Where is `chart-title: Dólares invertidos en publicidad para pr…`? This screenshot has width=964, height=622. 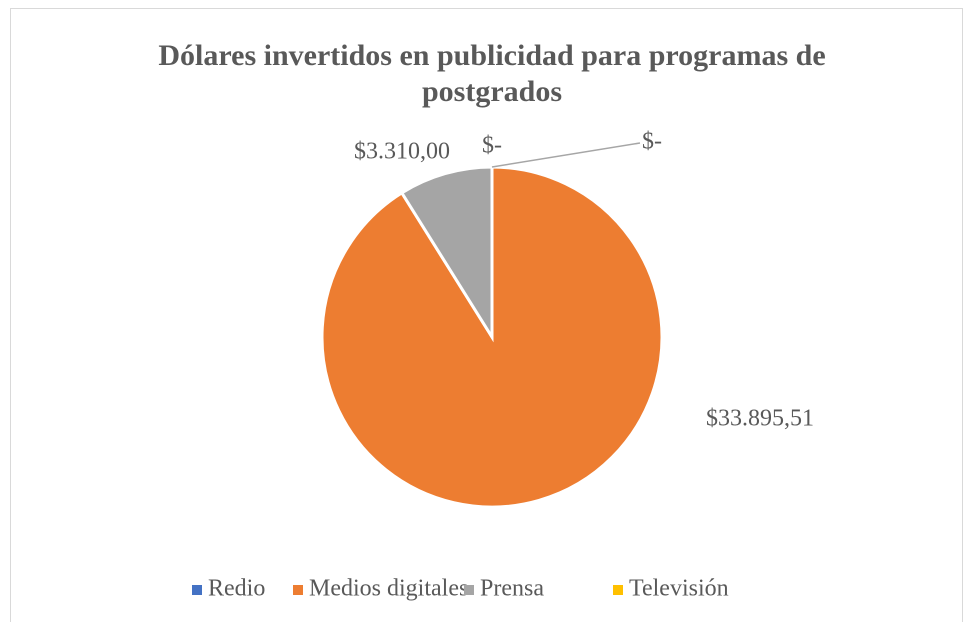 chart-title: Dólares invertidos en publicidad para pr… is located at coordinates (492, 73).